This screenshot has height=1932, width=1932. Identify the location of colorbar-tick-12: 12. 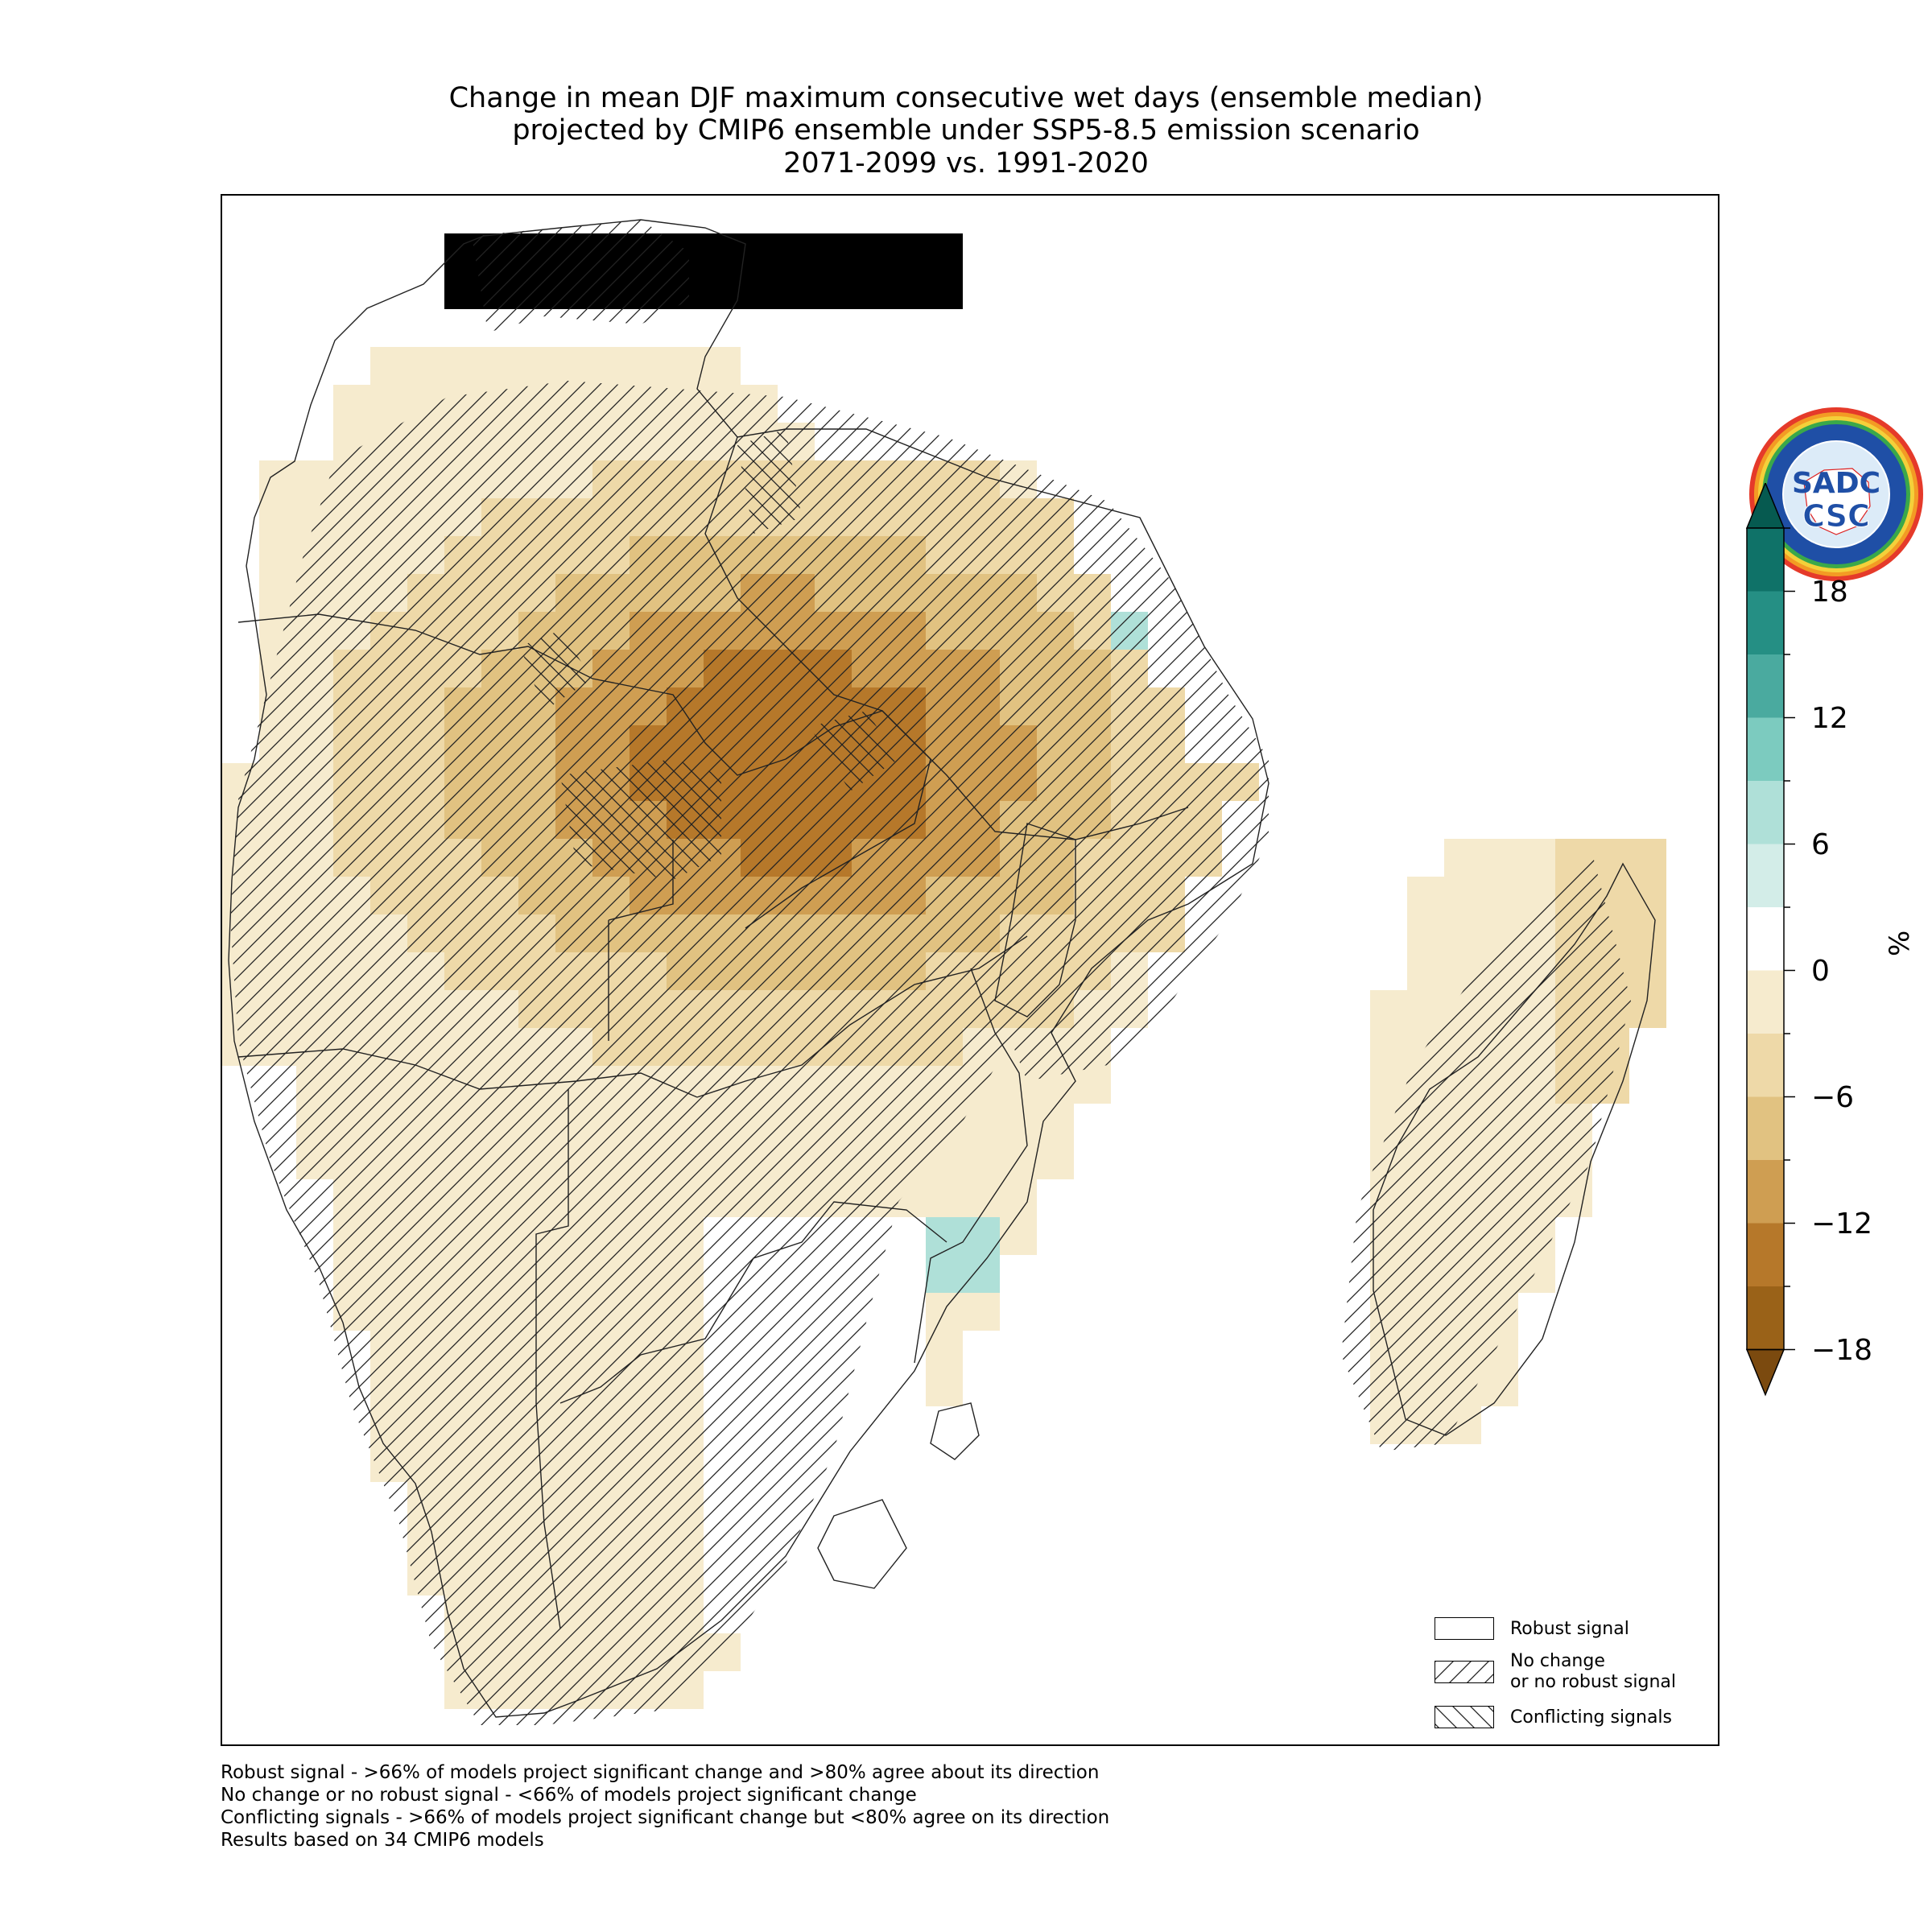
(1829, 718).